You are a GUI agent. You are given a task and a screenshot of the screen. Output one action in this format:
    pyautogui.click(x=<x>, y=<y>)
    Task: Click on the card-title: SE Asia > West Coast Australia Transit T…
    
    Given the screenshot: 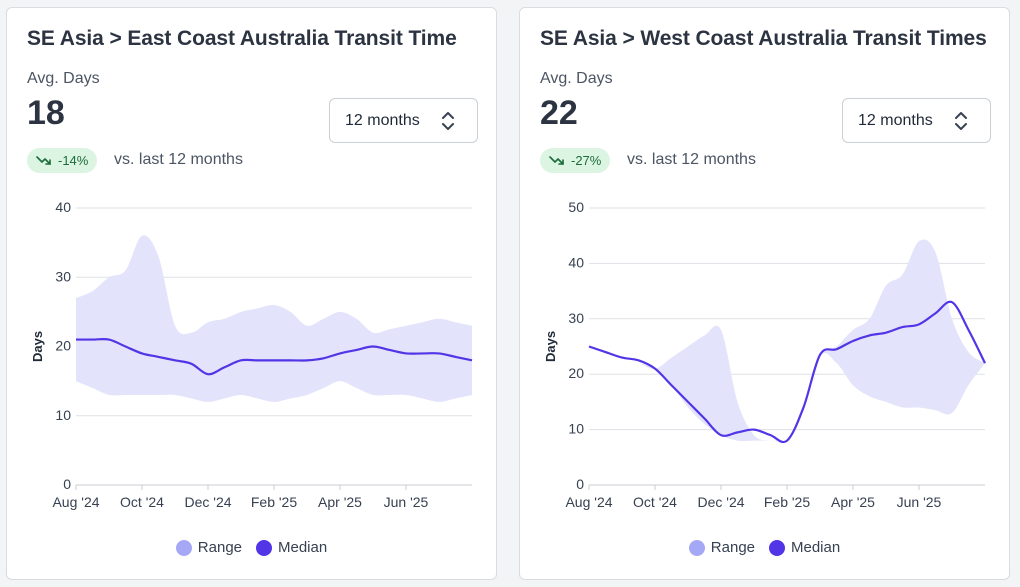 What is the action you would take?
    pyautogui.click(x=763, y=38)
    